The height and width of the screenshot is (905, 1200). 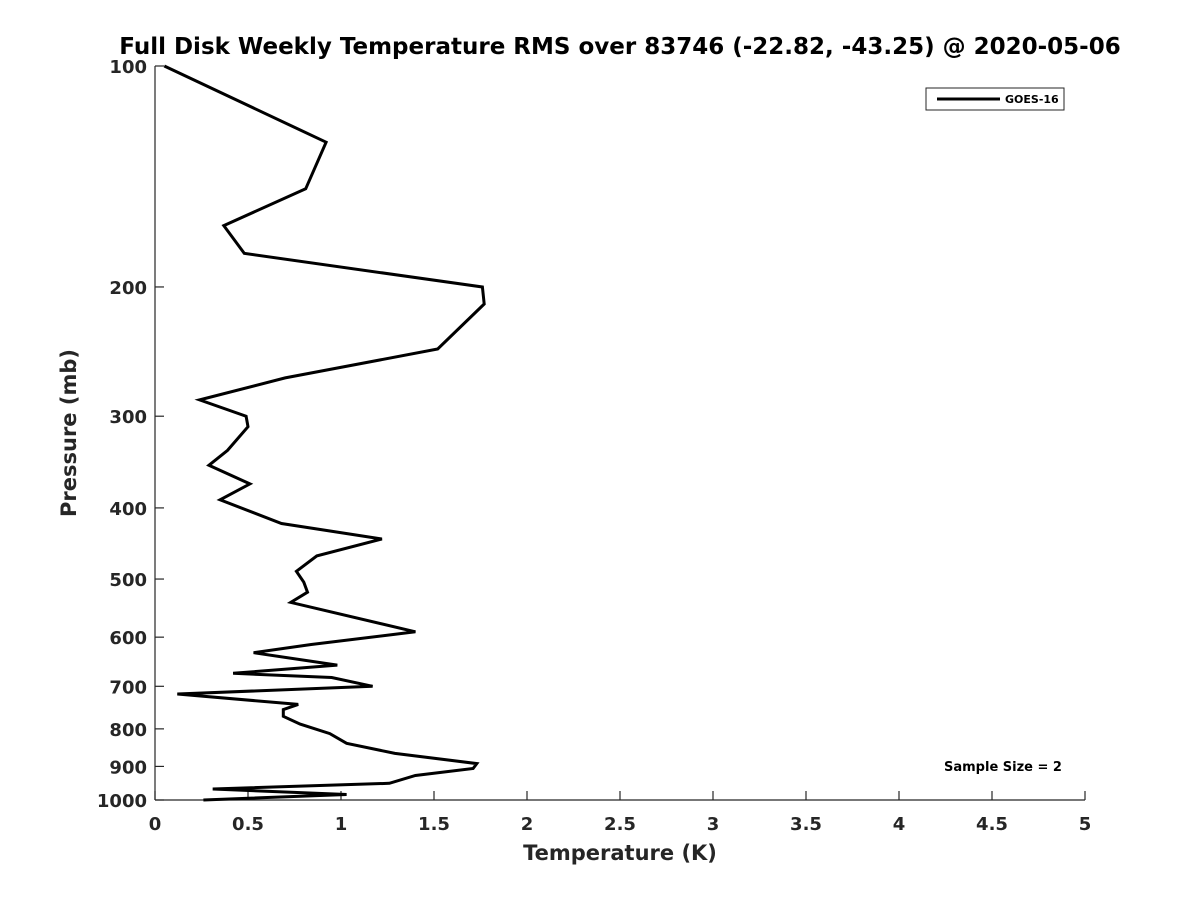 I want to click on y-axis-label: Pressure (mb), so click(x=69, y=433).